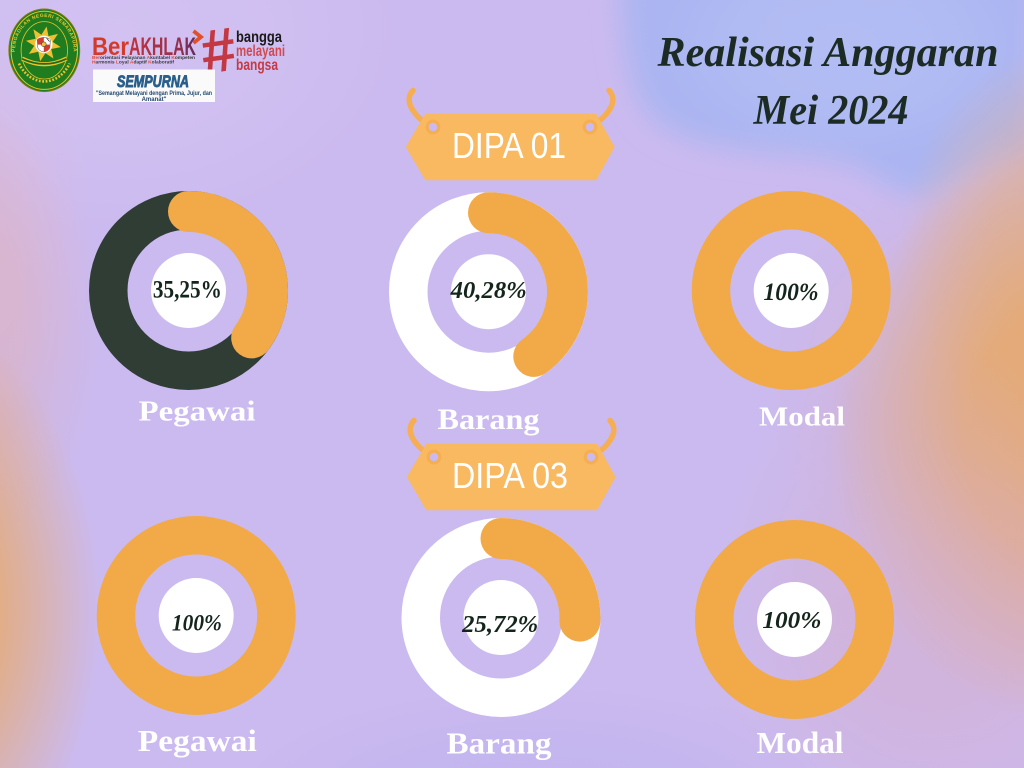 The image size is (1024, 768). I want to click on svg-text: AKHLAK, so click(162, 47).